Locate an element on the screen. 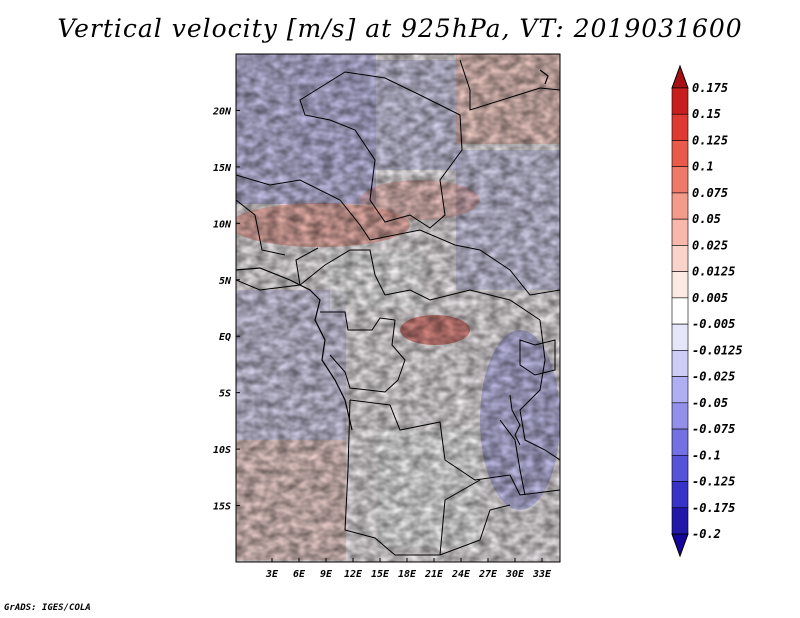 Image resolution: width=800 pixels, height=618 pixels. colorbar-top-arrow is located at coordinates (680, 76).